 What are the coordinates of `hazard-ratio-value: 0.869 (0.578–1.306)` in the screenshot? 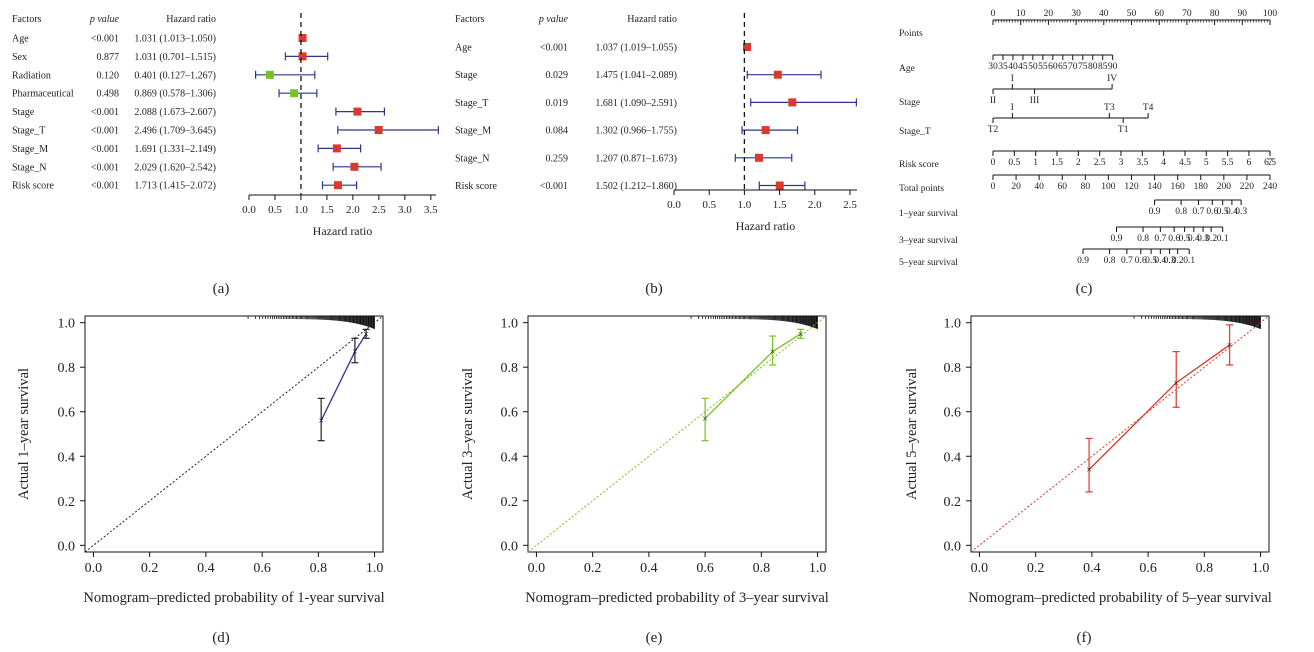 It's located at (175, 94).